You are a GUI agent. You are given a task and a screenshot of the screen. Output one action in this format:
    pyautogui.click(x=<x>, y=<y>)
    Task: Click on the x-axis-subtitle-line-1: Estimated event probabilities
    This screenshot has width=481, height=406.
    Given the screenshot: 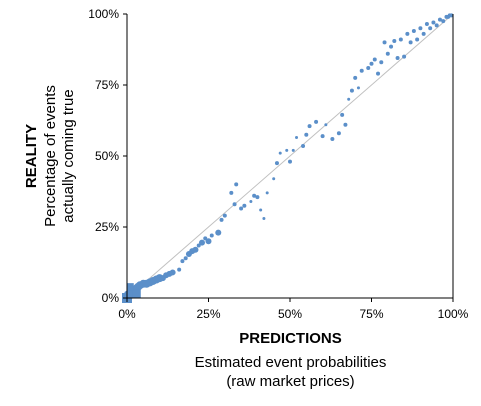 What is the action you would take?
    pyautogui.click(x=290, y=362)
    